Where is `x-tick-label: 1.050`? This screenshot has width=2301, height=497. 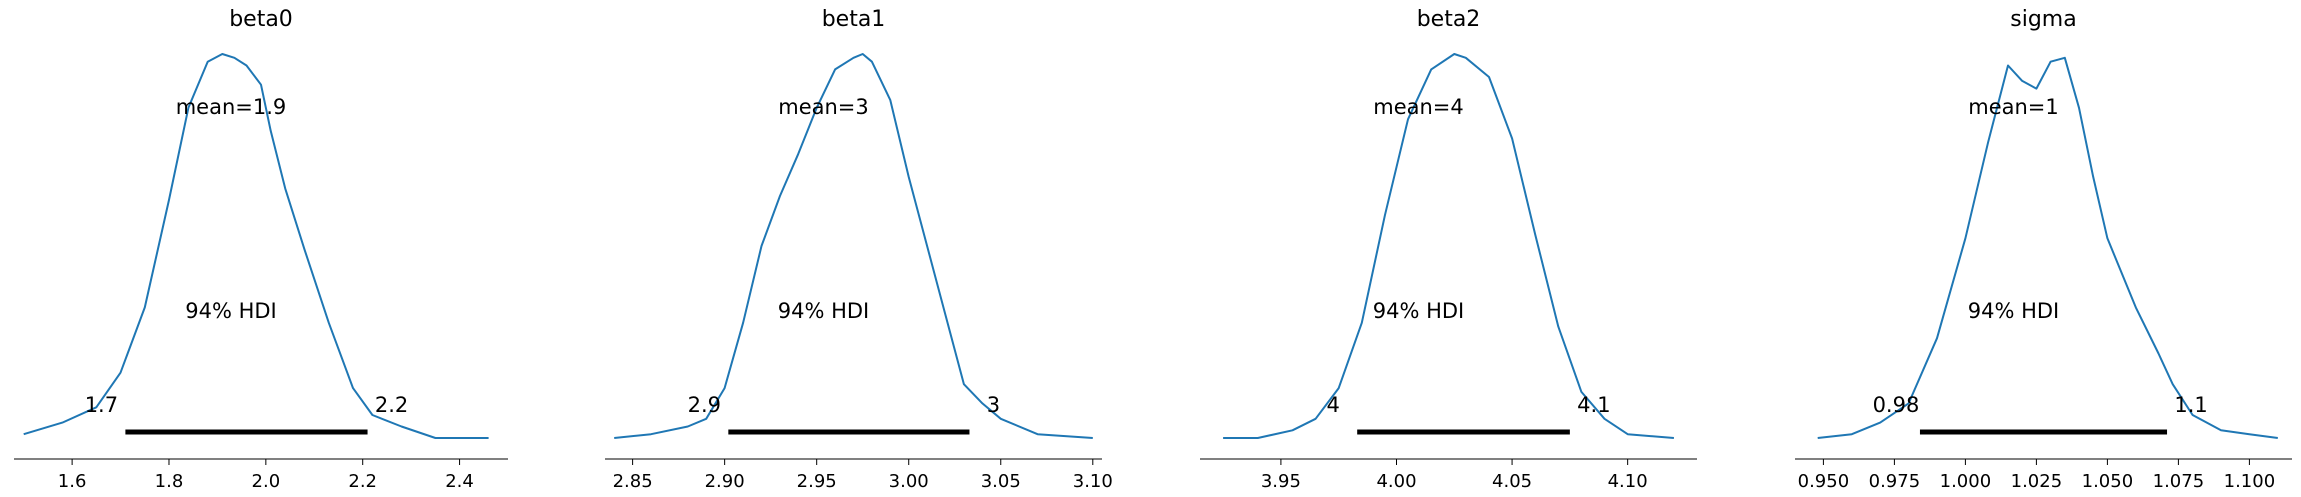 x-tick-label: 1.050 is located at coordinates (2108, 481).